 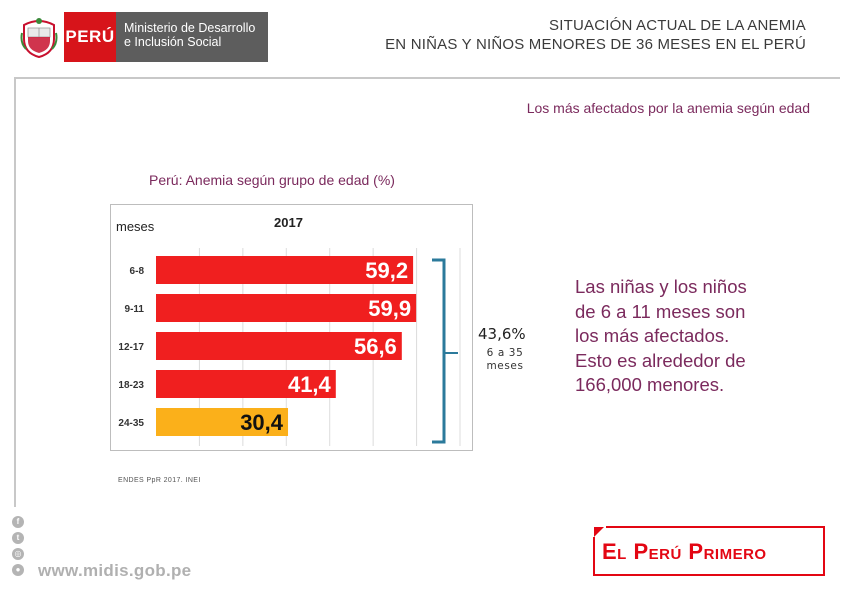 What do you see at coordinates (131, 385) in the screenshot?
I see `category-label: 18-23` at bounding box center [131, 385].